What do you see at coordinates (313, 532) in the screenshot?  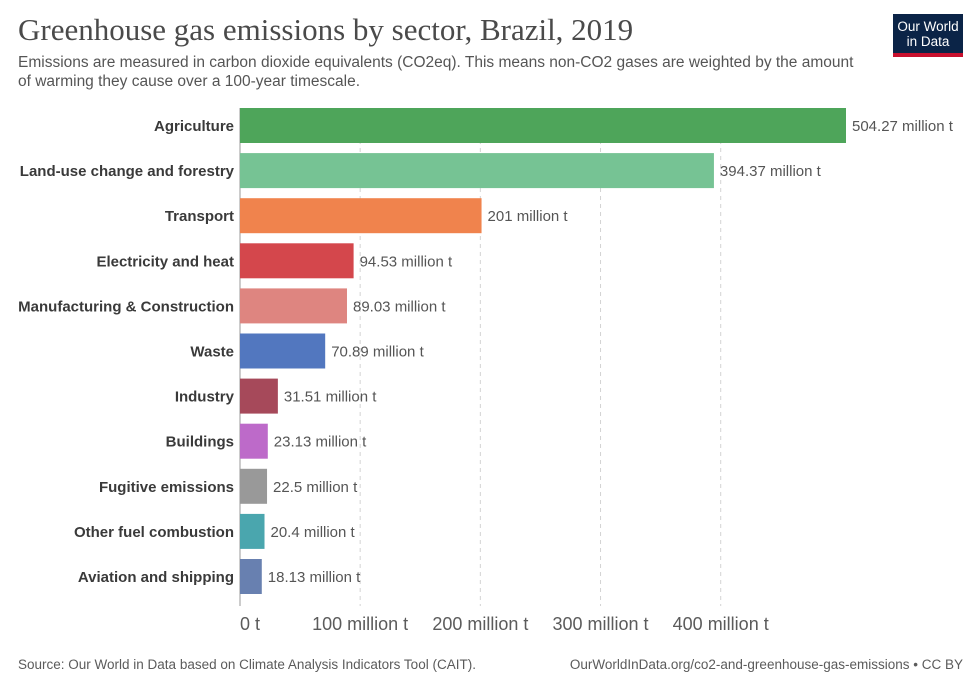 I see `value-label: 20.4 million t` at bounding box center [313, 532].